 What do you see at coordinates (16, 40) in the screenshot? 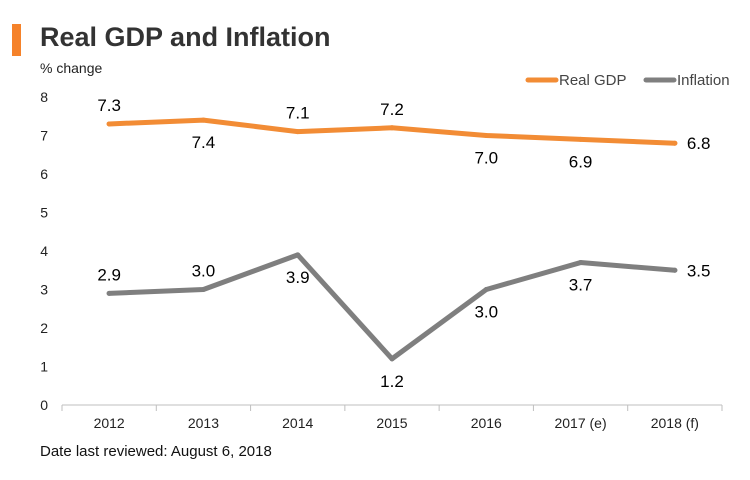
I see `title-accent-bar` at bounding box center [16, 40].